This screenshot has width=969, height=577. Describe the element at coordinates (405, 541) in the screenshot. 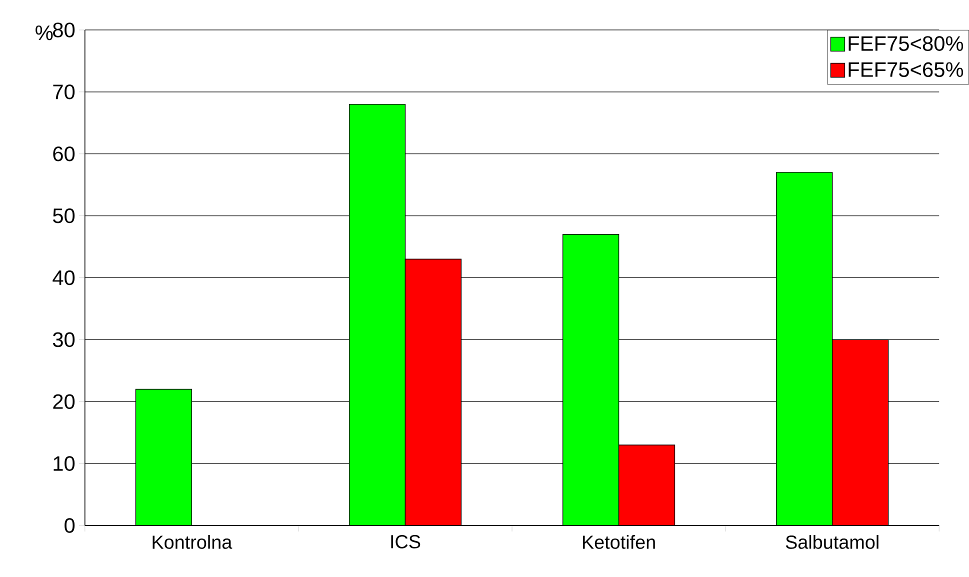

I see `x-tick-label: ICS` at that location.